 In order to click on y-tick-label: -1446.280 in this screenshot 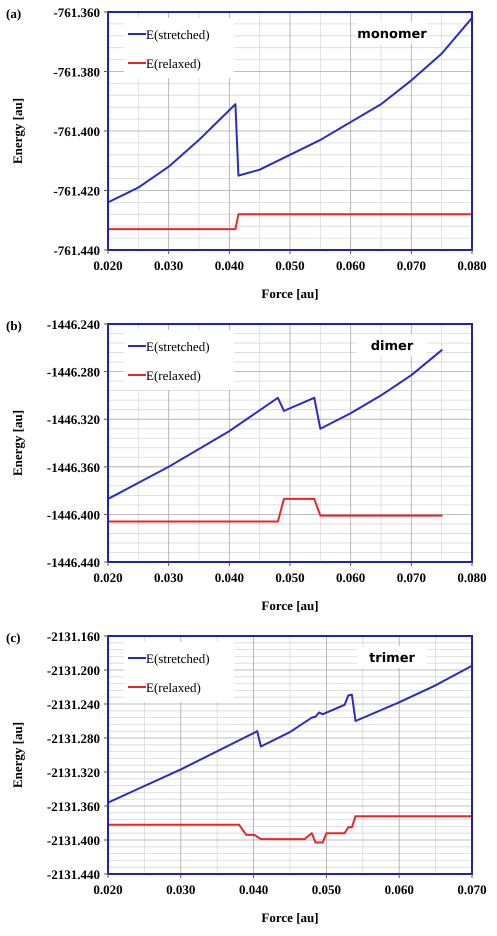, I will do `click(73, 372)`.